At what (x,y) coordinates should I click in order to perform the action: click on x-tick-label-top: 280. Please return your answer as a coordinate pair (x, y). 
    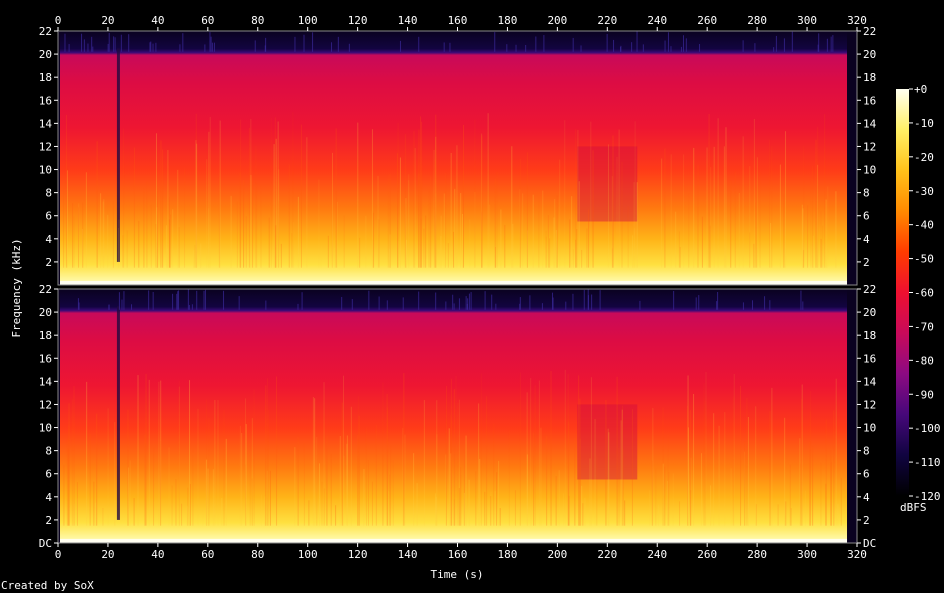
    Looking at the image, I should click on (757, 20).